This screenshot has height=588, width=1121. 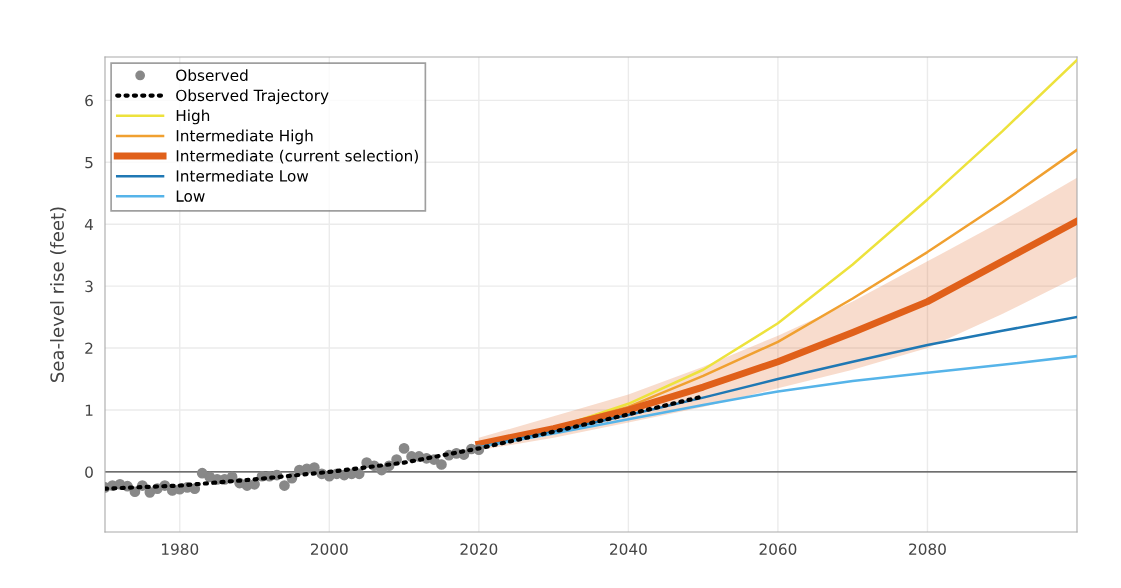 I want to click on y-axis-title: Sea-level rise (feet), so click(x=58, y=294).